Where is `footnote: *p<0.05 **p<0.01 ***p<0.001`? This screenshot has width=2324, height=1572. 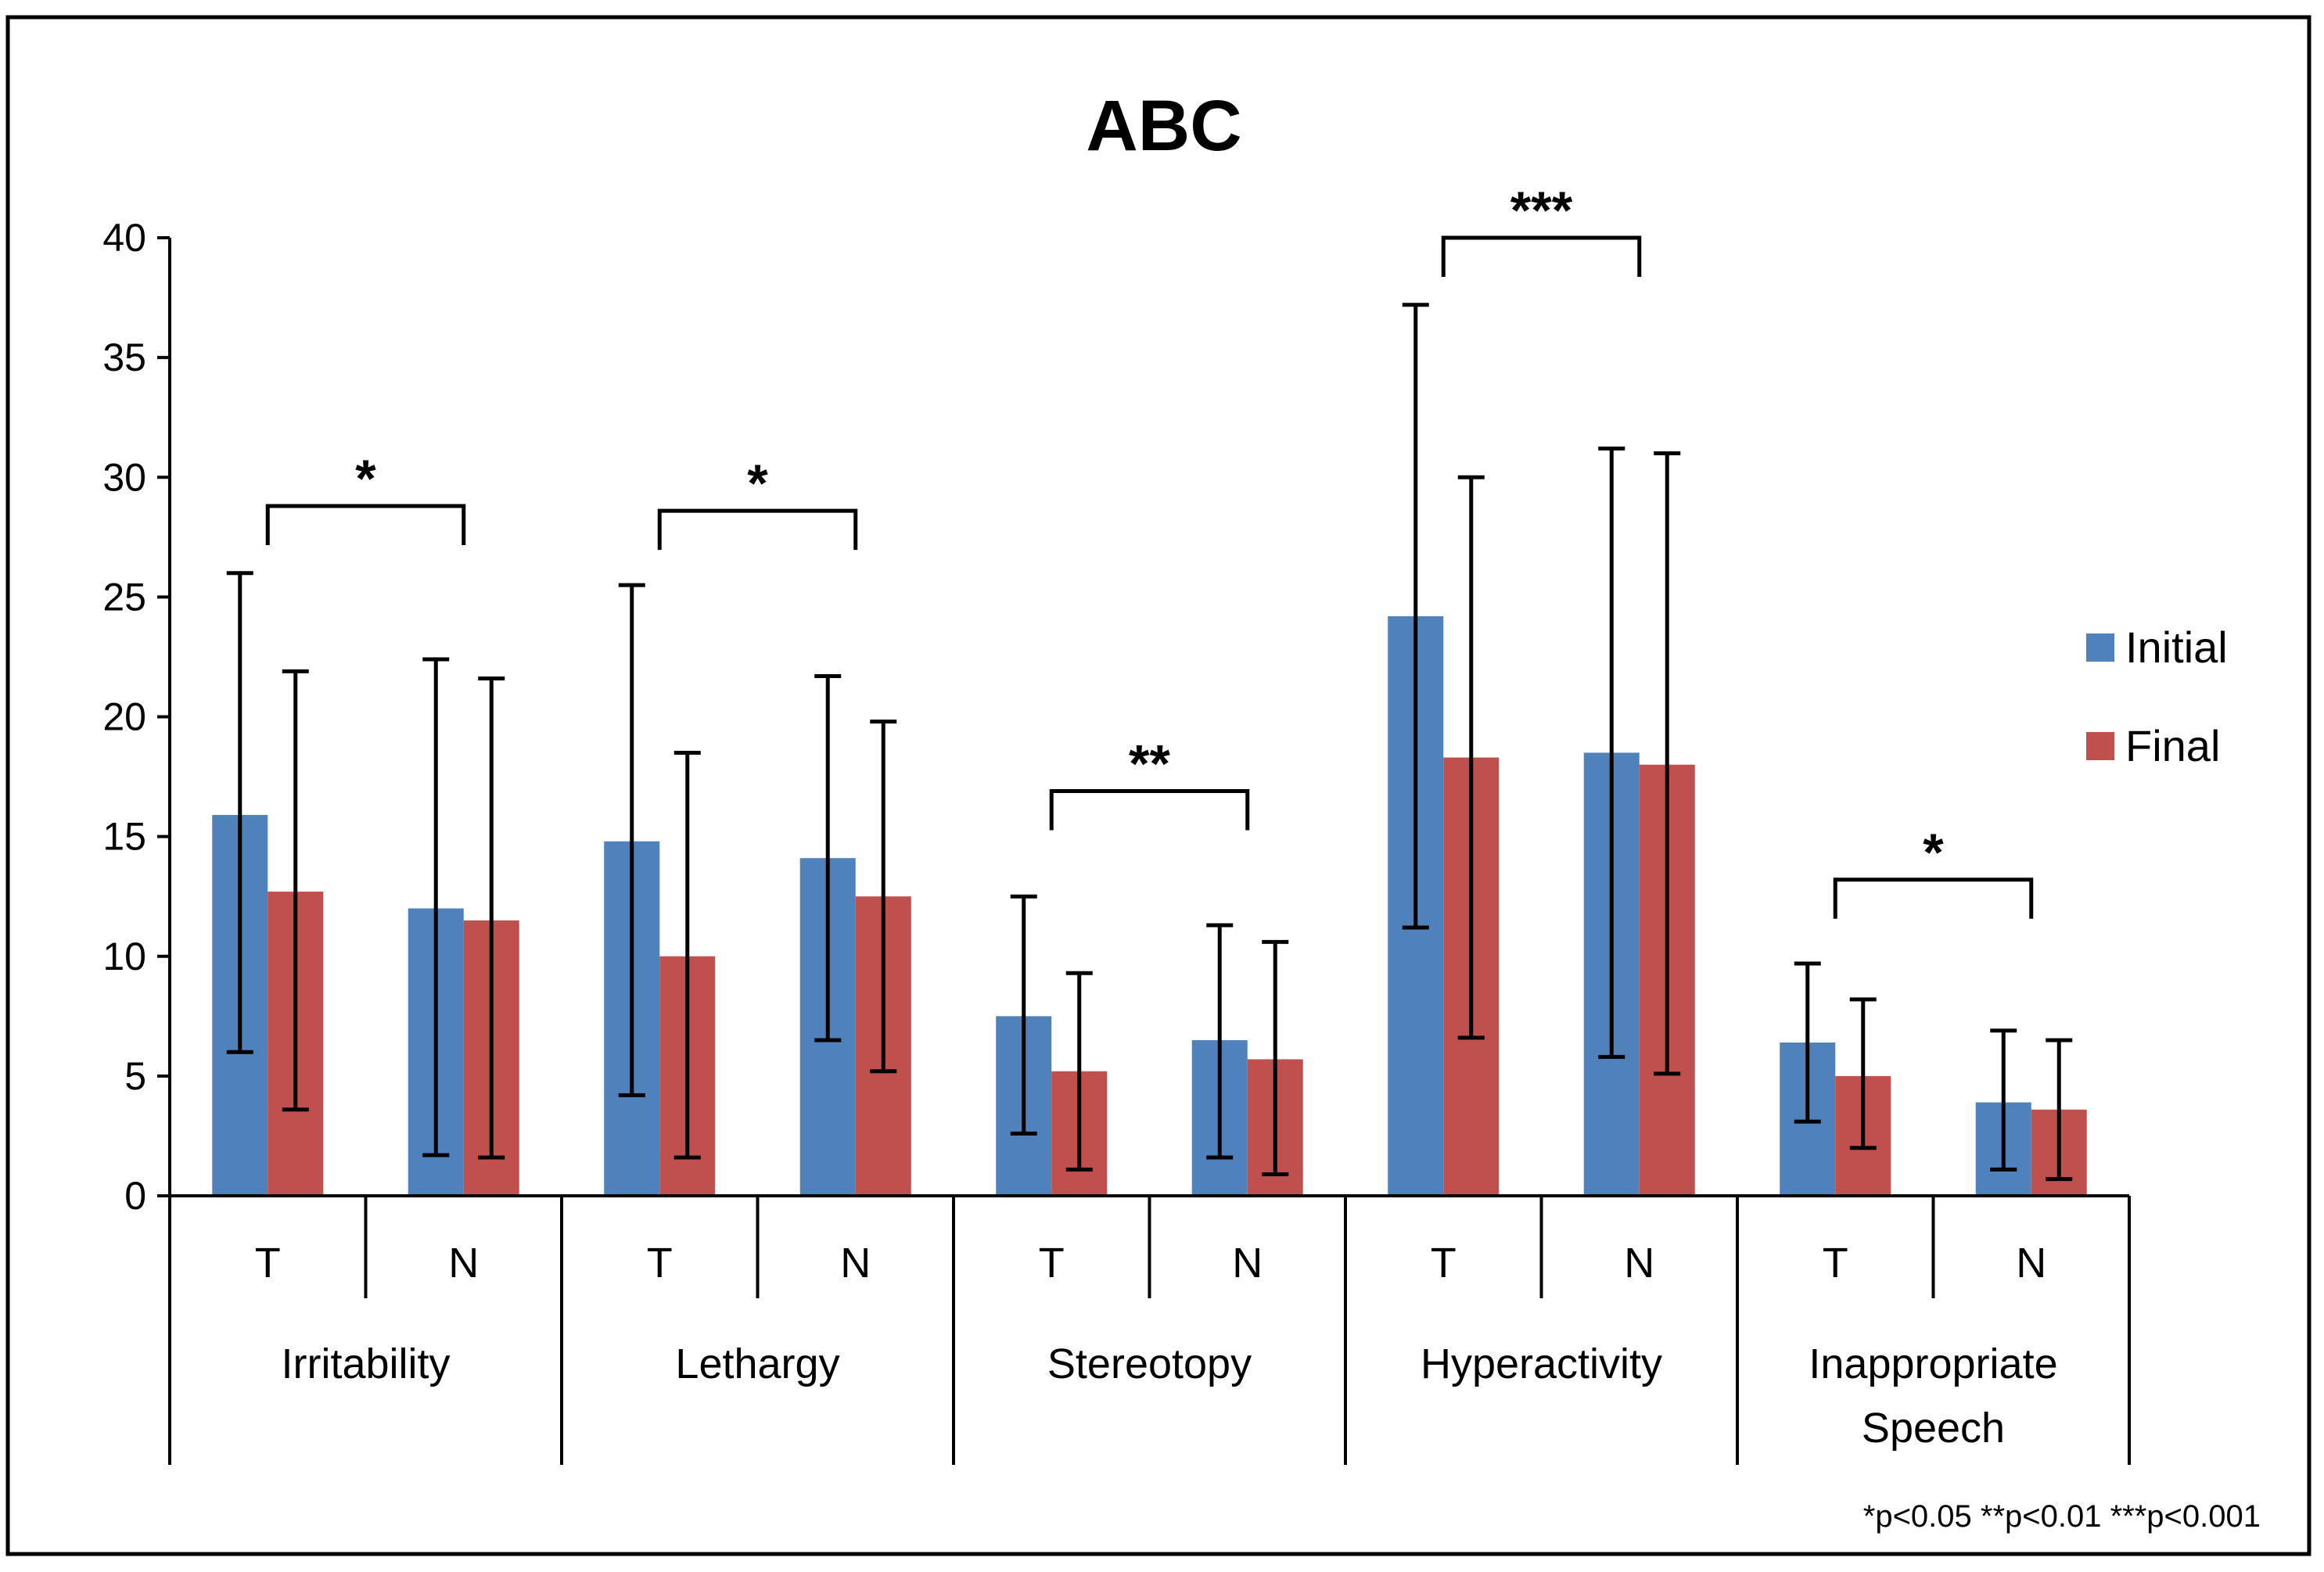 footnote: *p<0.05 **p<0.01 ***p<0.001 is located at coordinates (2062, 1516).